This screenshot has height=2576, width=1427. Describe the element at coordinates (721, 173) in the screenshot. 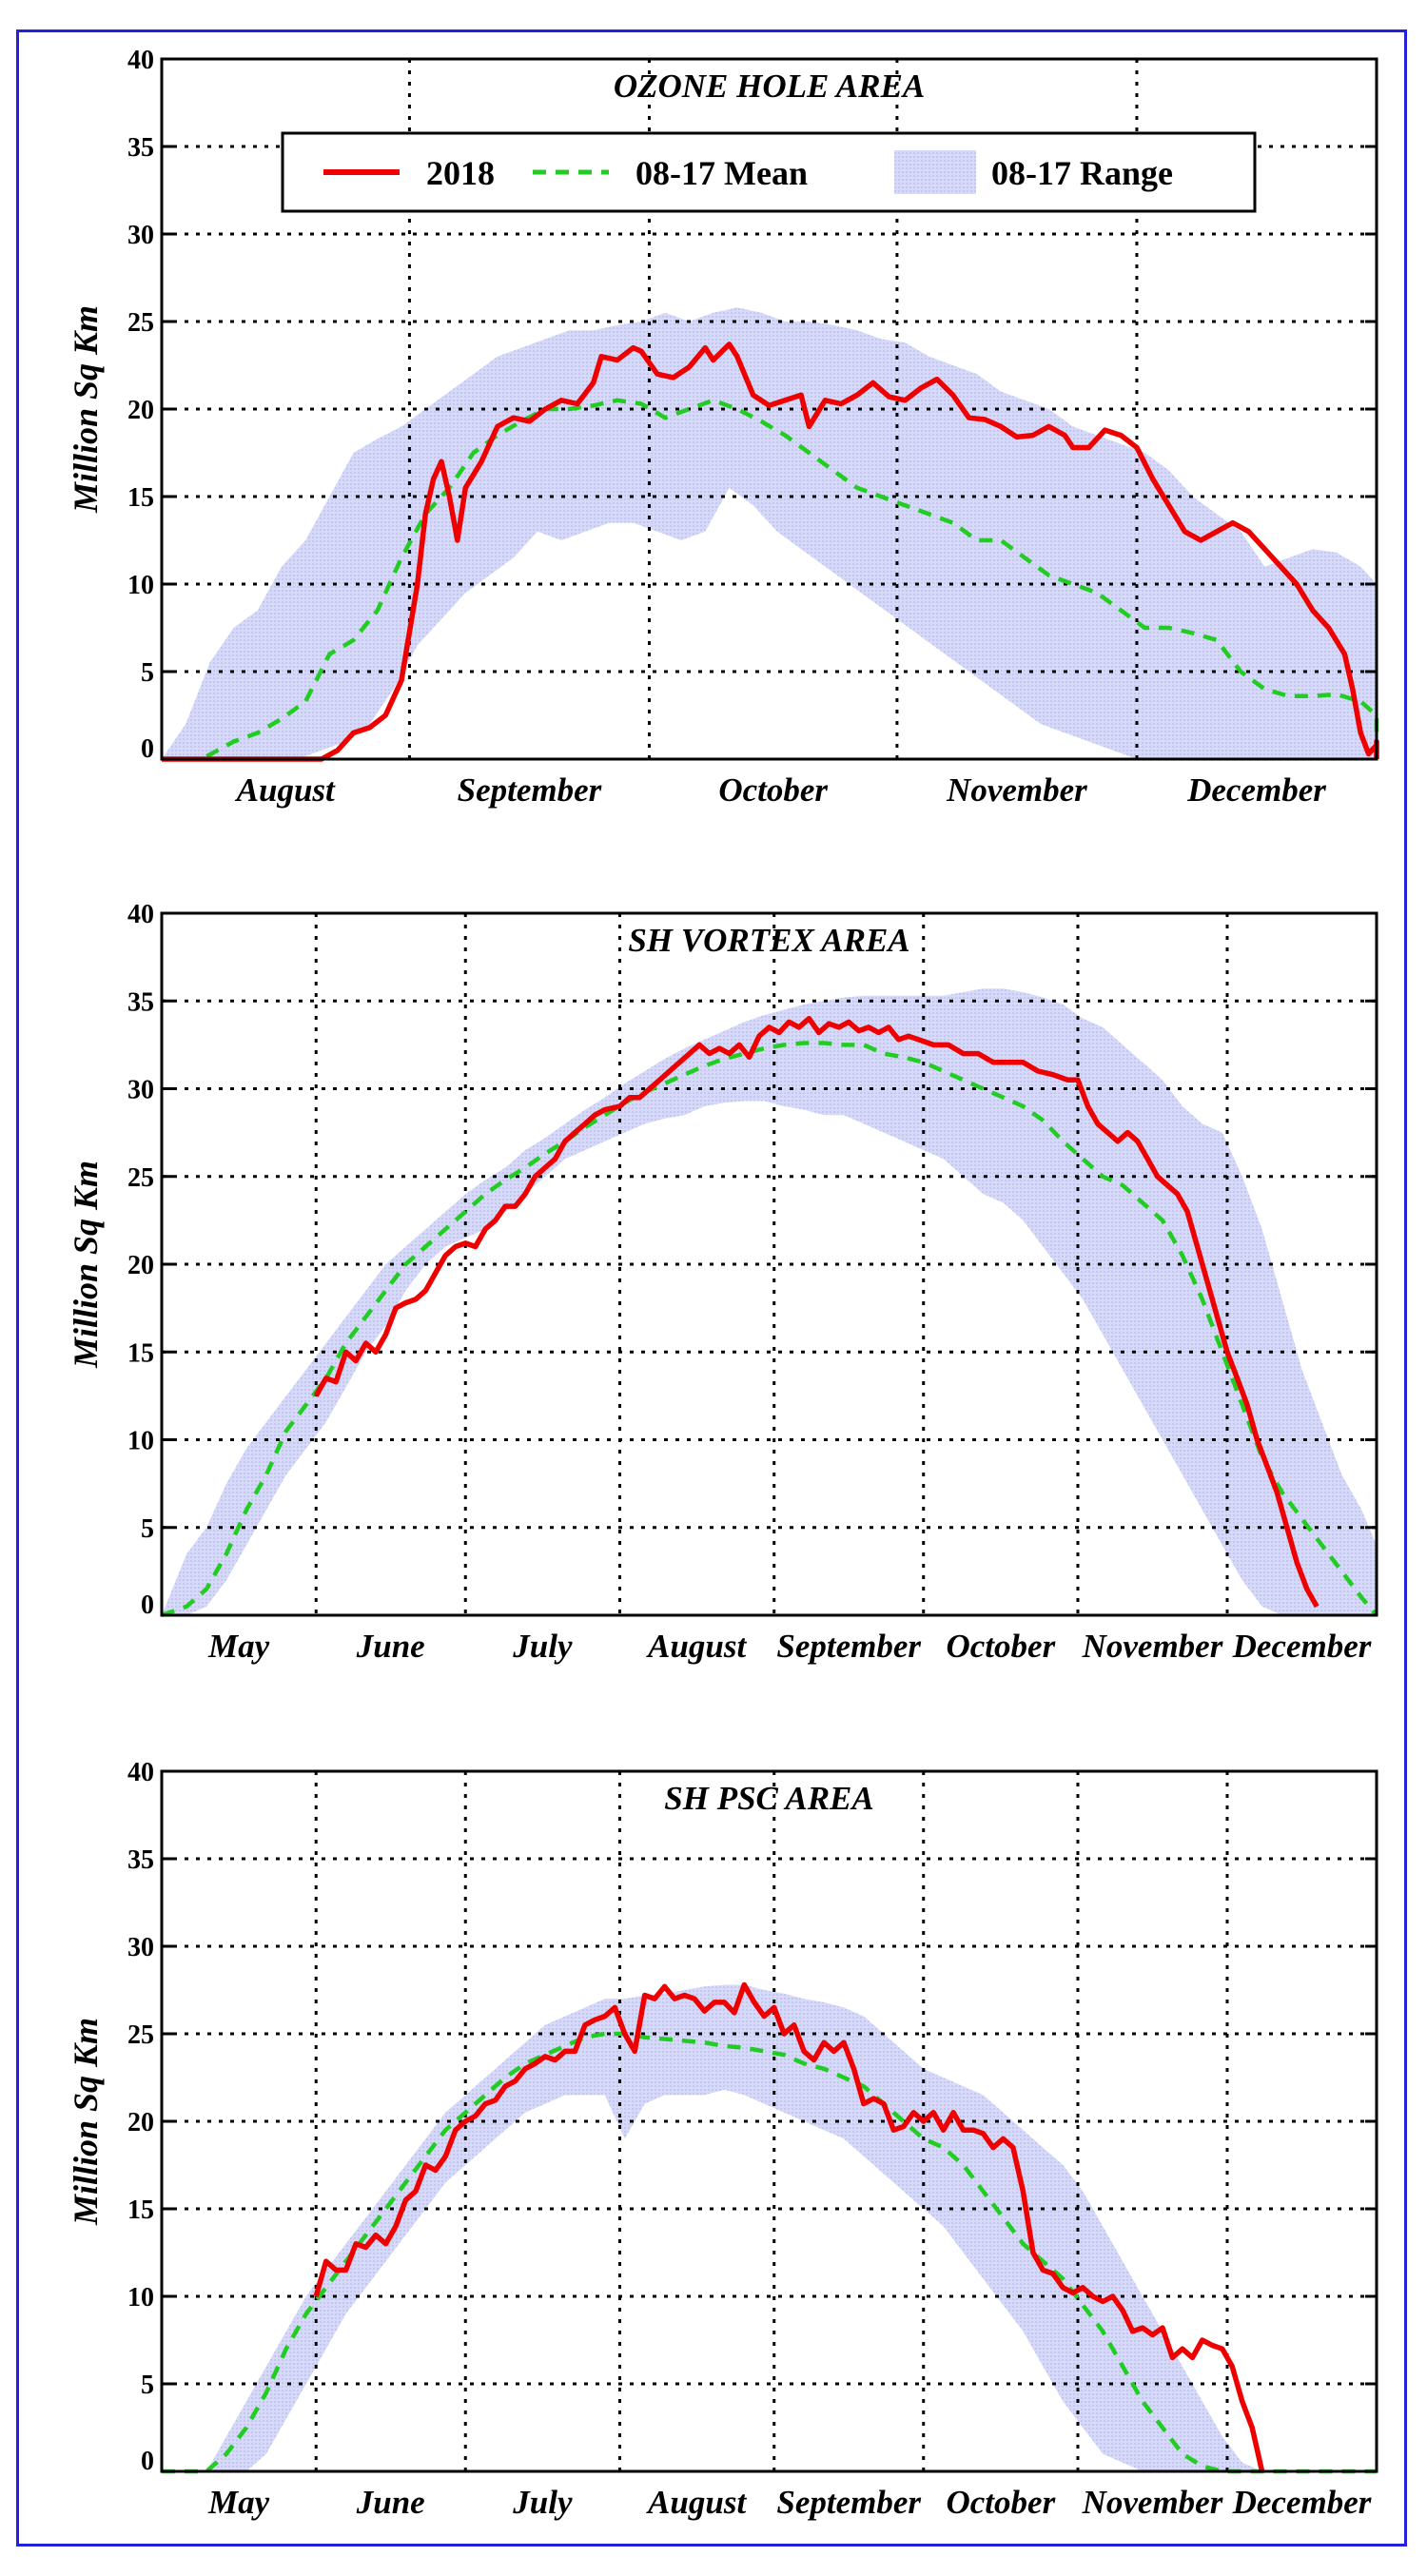

I see `legend-label-mean: 08-17 Mean` at that location.